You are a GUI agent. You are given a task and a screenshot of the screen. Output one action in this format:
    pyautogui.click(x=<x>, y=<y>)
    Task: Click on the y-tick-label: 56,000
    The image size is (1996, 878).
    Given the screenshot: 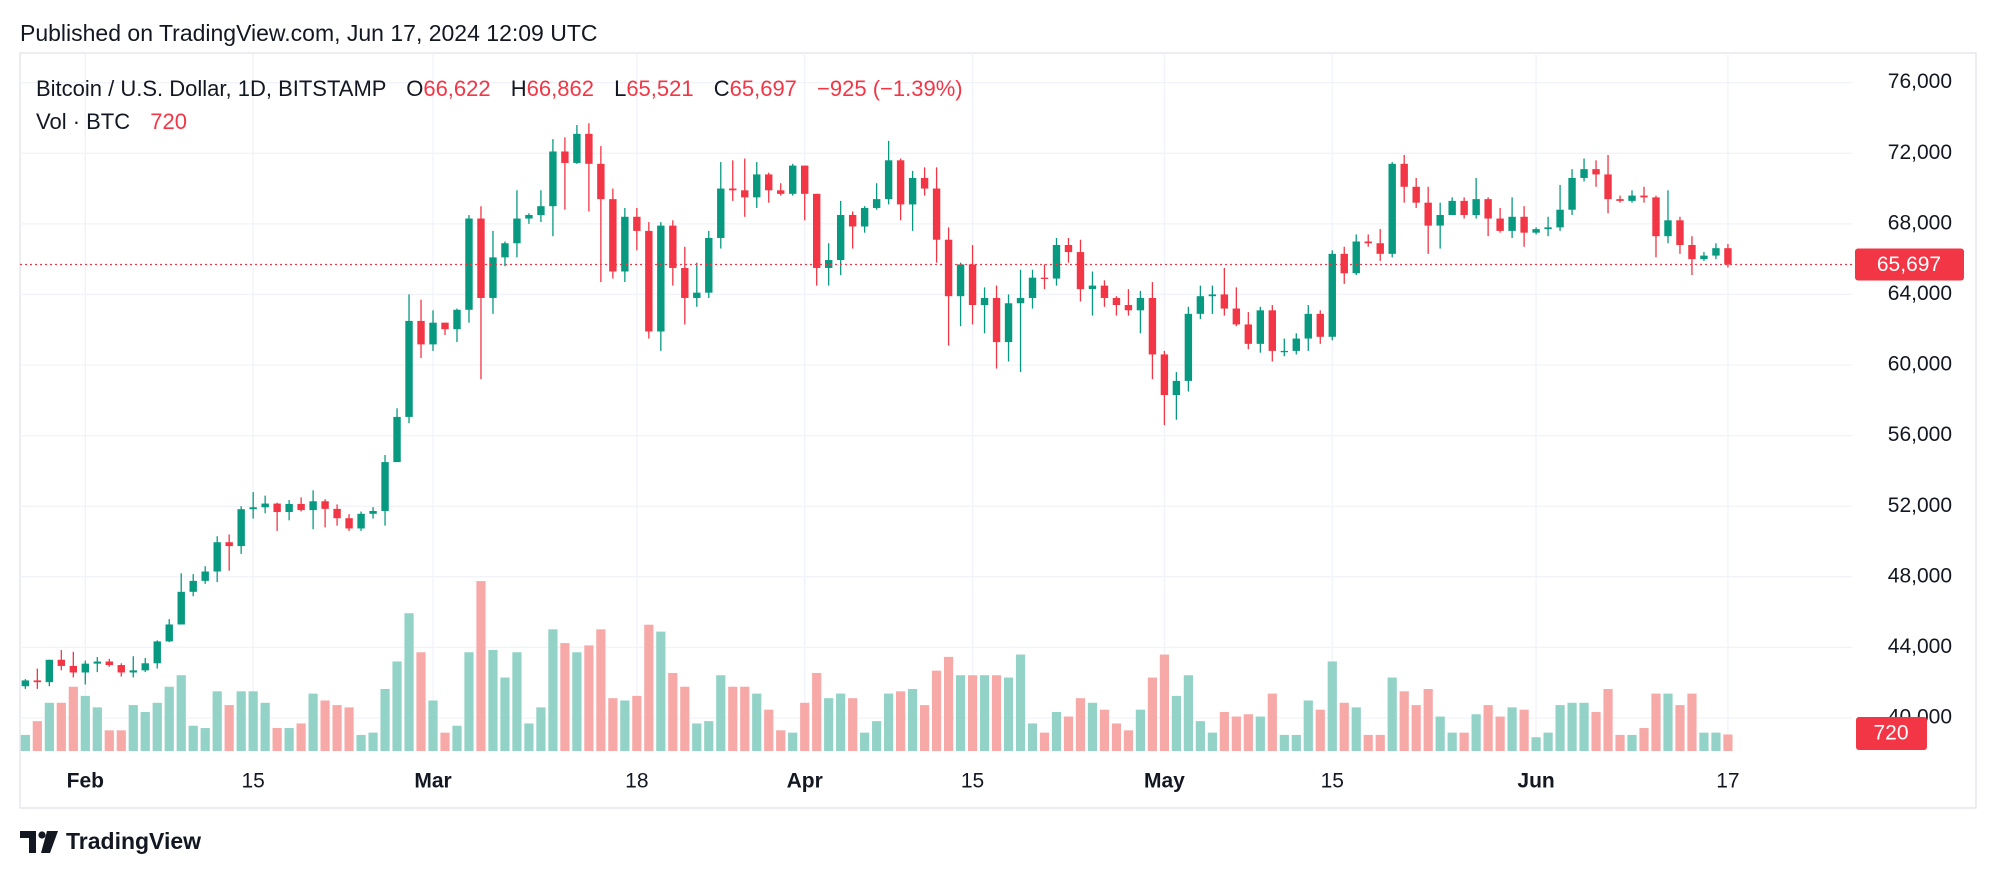 What is the action you would take?
    pyautogui.click(x=1920, y=434)
    